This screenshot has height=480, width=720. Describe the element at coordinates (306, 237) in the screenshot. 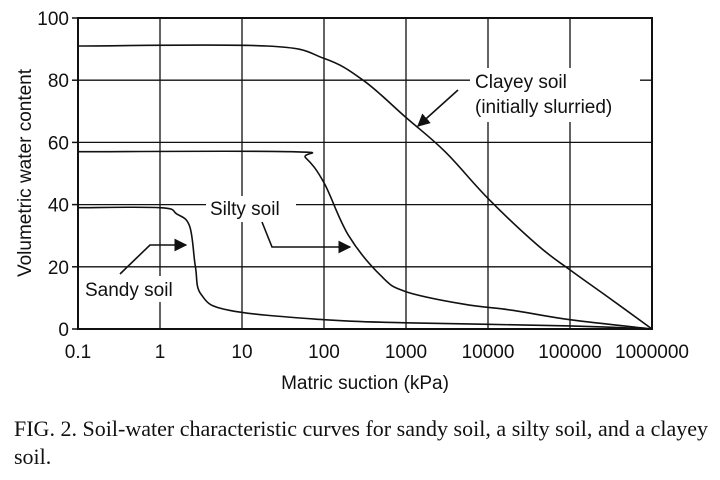

I see `arrow-silty-soil` at that location.